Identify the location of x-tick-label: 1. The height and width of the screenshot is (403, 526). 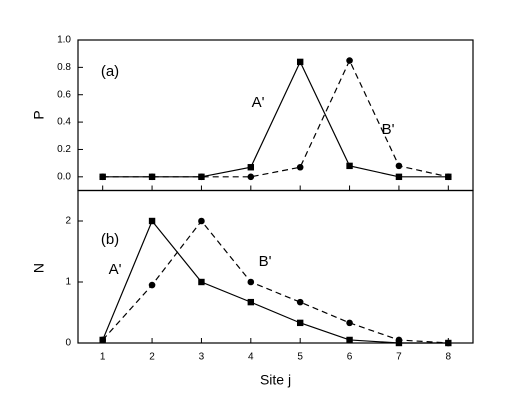
(103, 357).